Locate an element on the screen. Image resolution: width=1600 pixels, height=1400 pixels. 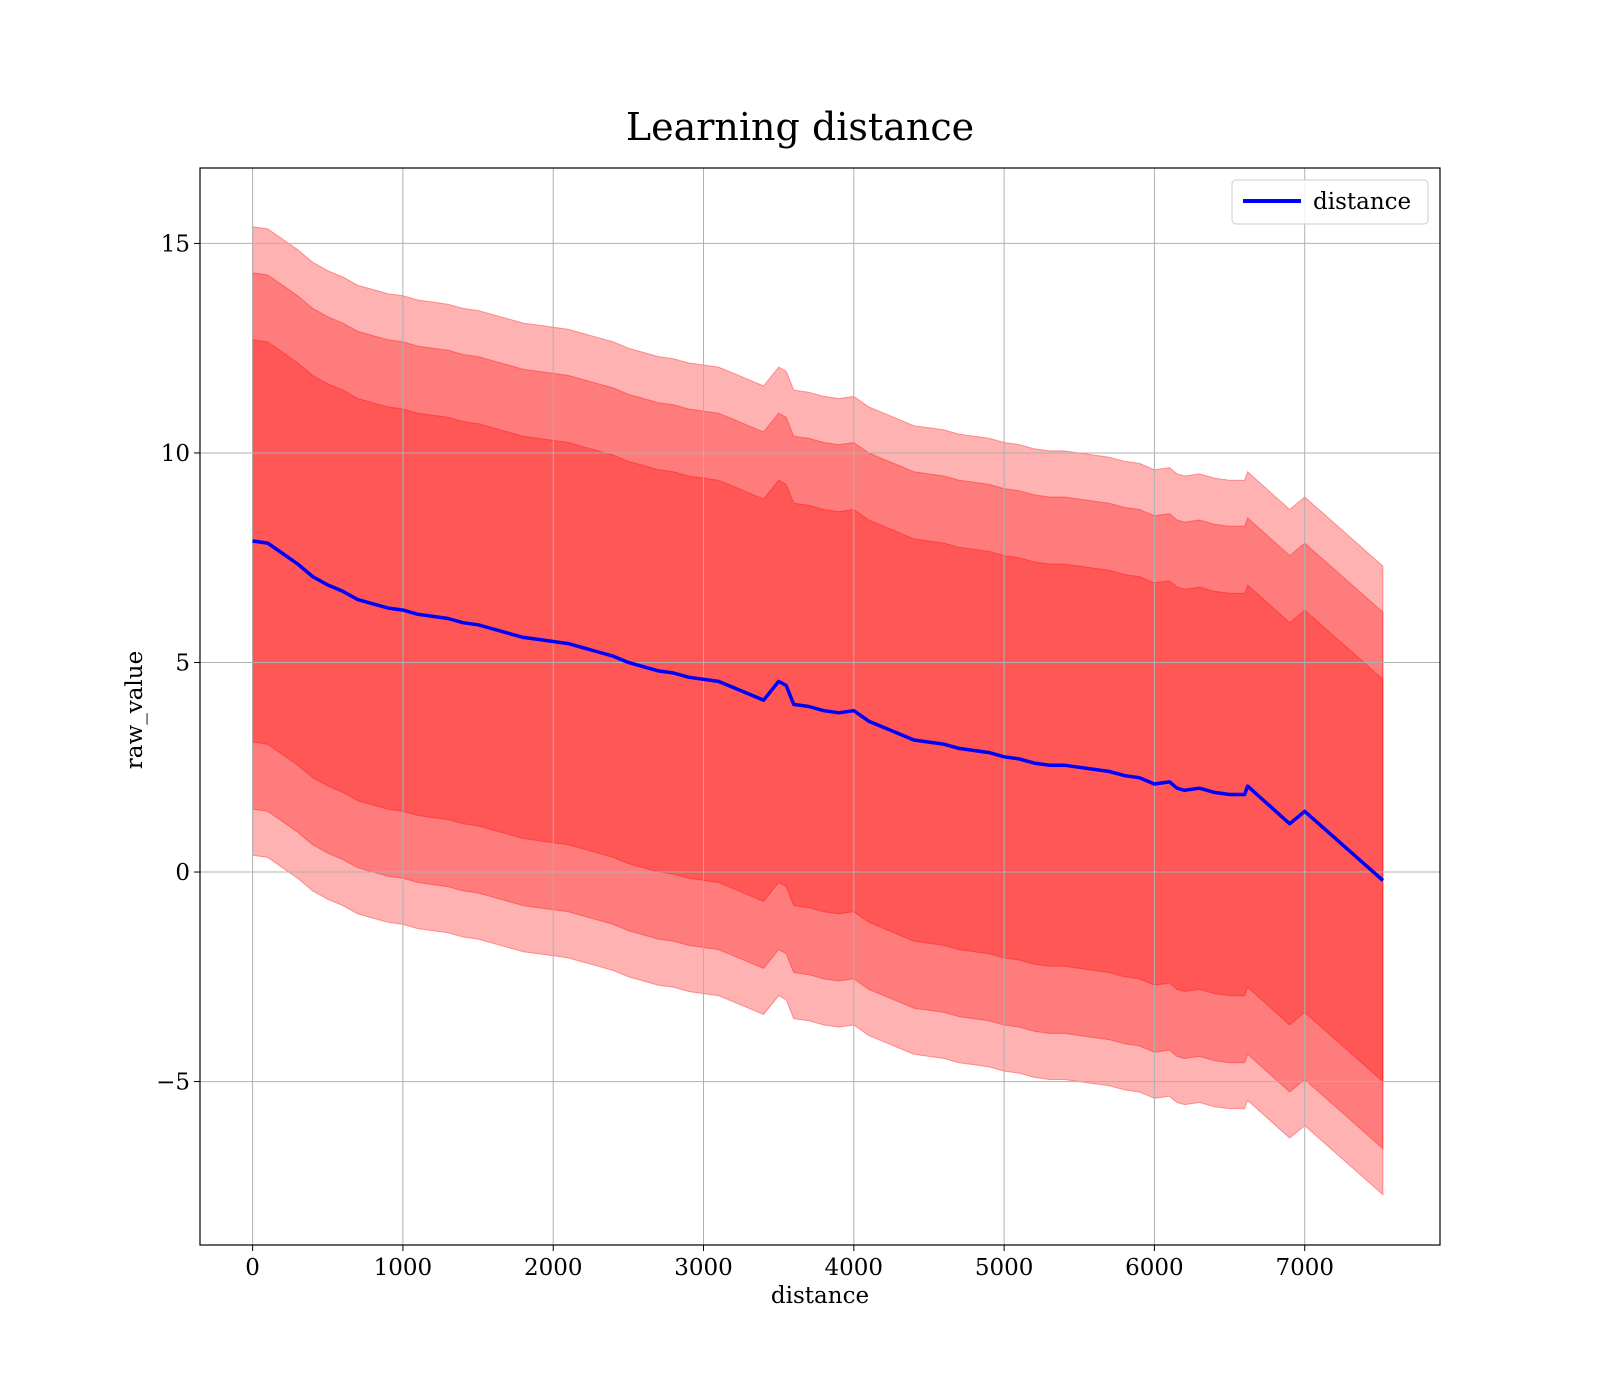
x-tick-label: 3000 is located at coordinates (703, 1268).